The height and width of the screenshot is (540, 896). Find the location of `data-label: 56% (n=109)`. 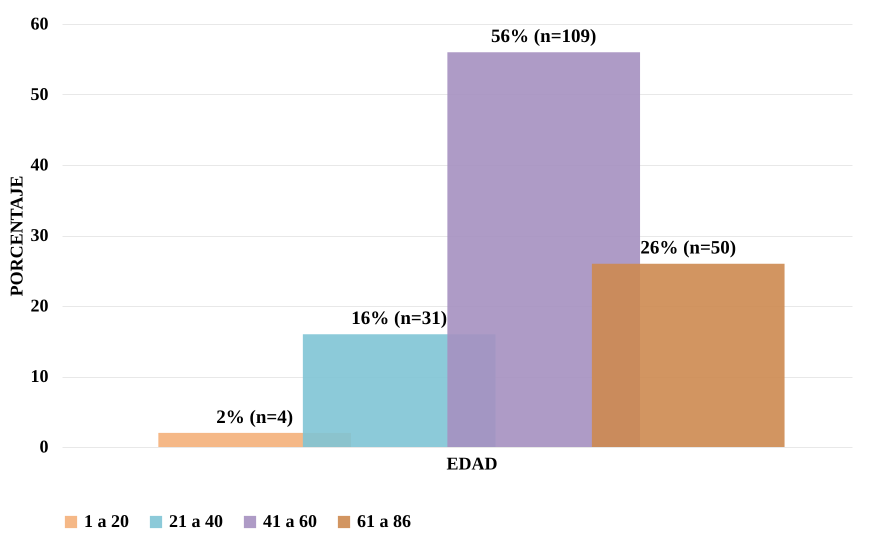

data-label: 56% (n=109) is located at coordinates (543, 37).